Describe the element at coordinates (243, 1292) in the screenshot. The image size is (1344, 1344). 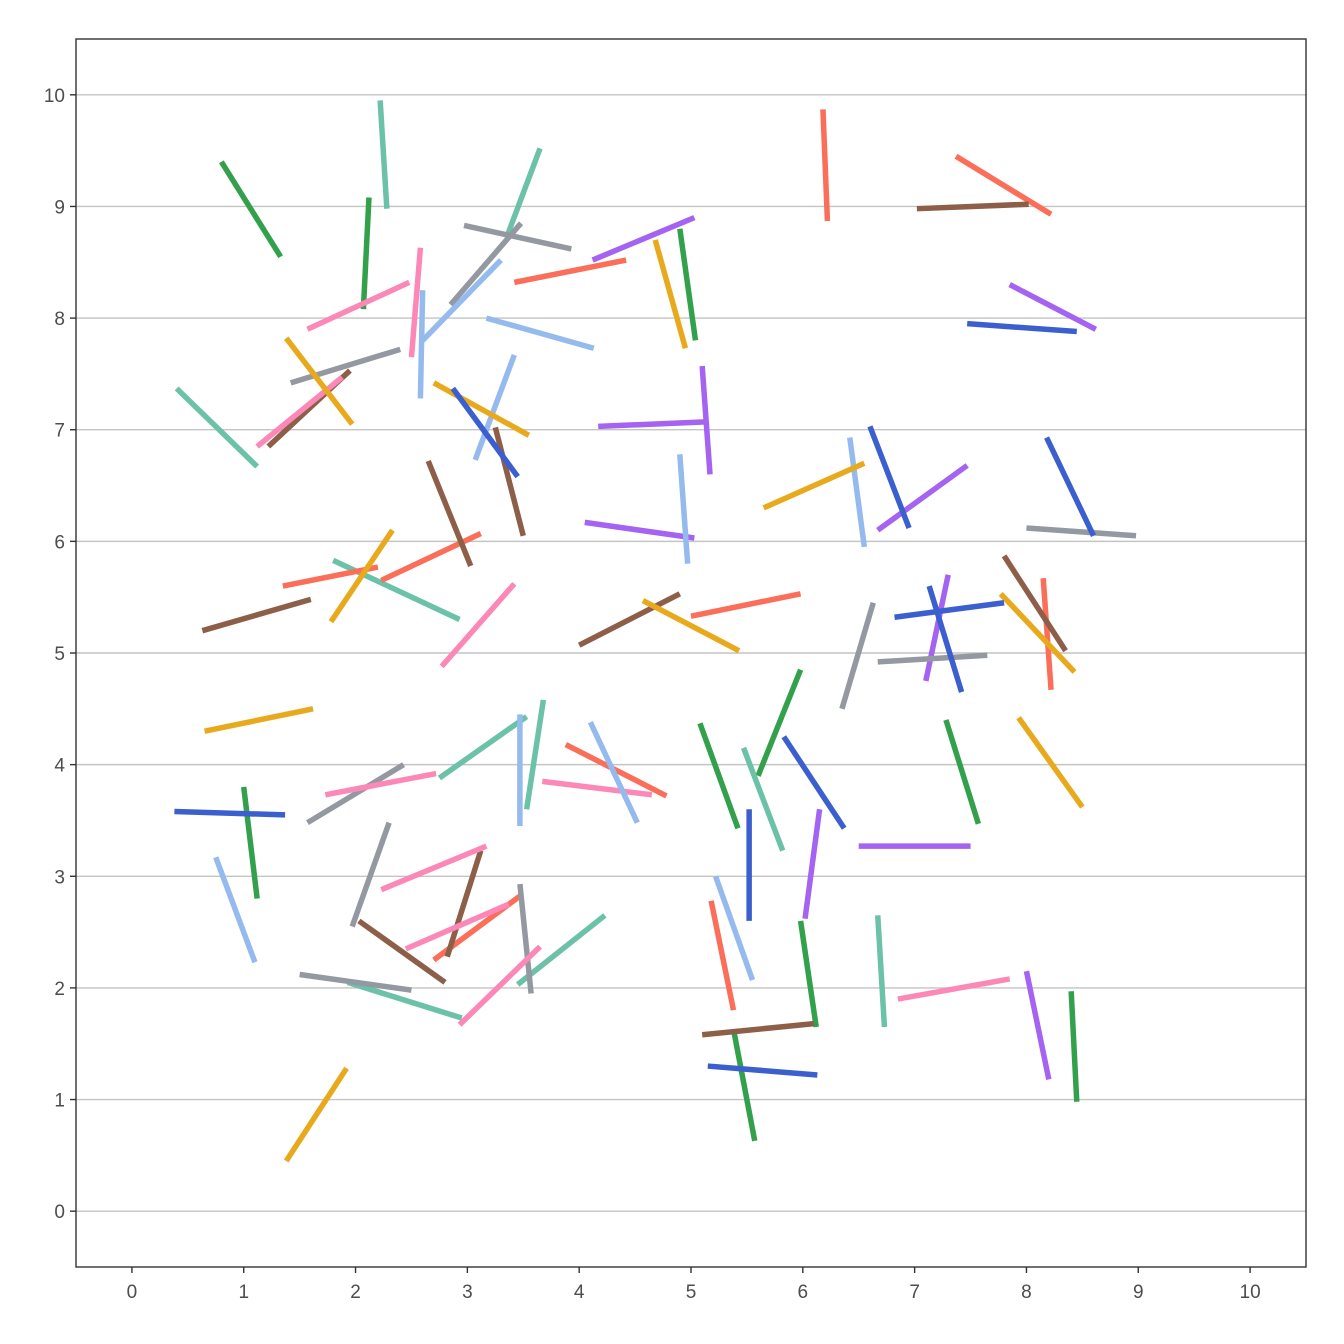
I see `x-tick-label-1: 1` at that location.